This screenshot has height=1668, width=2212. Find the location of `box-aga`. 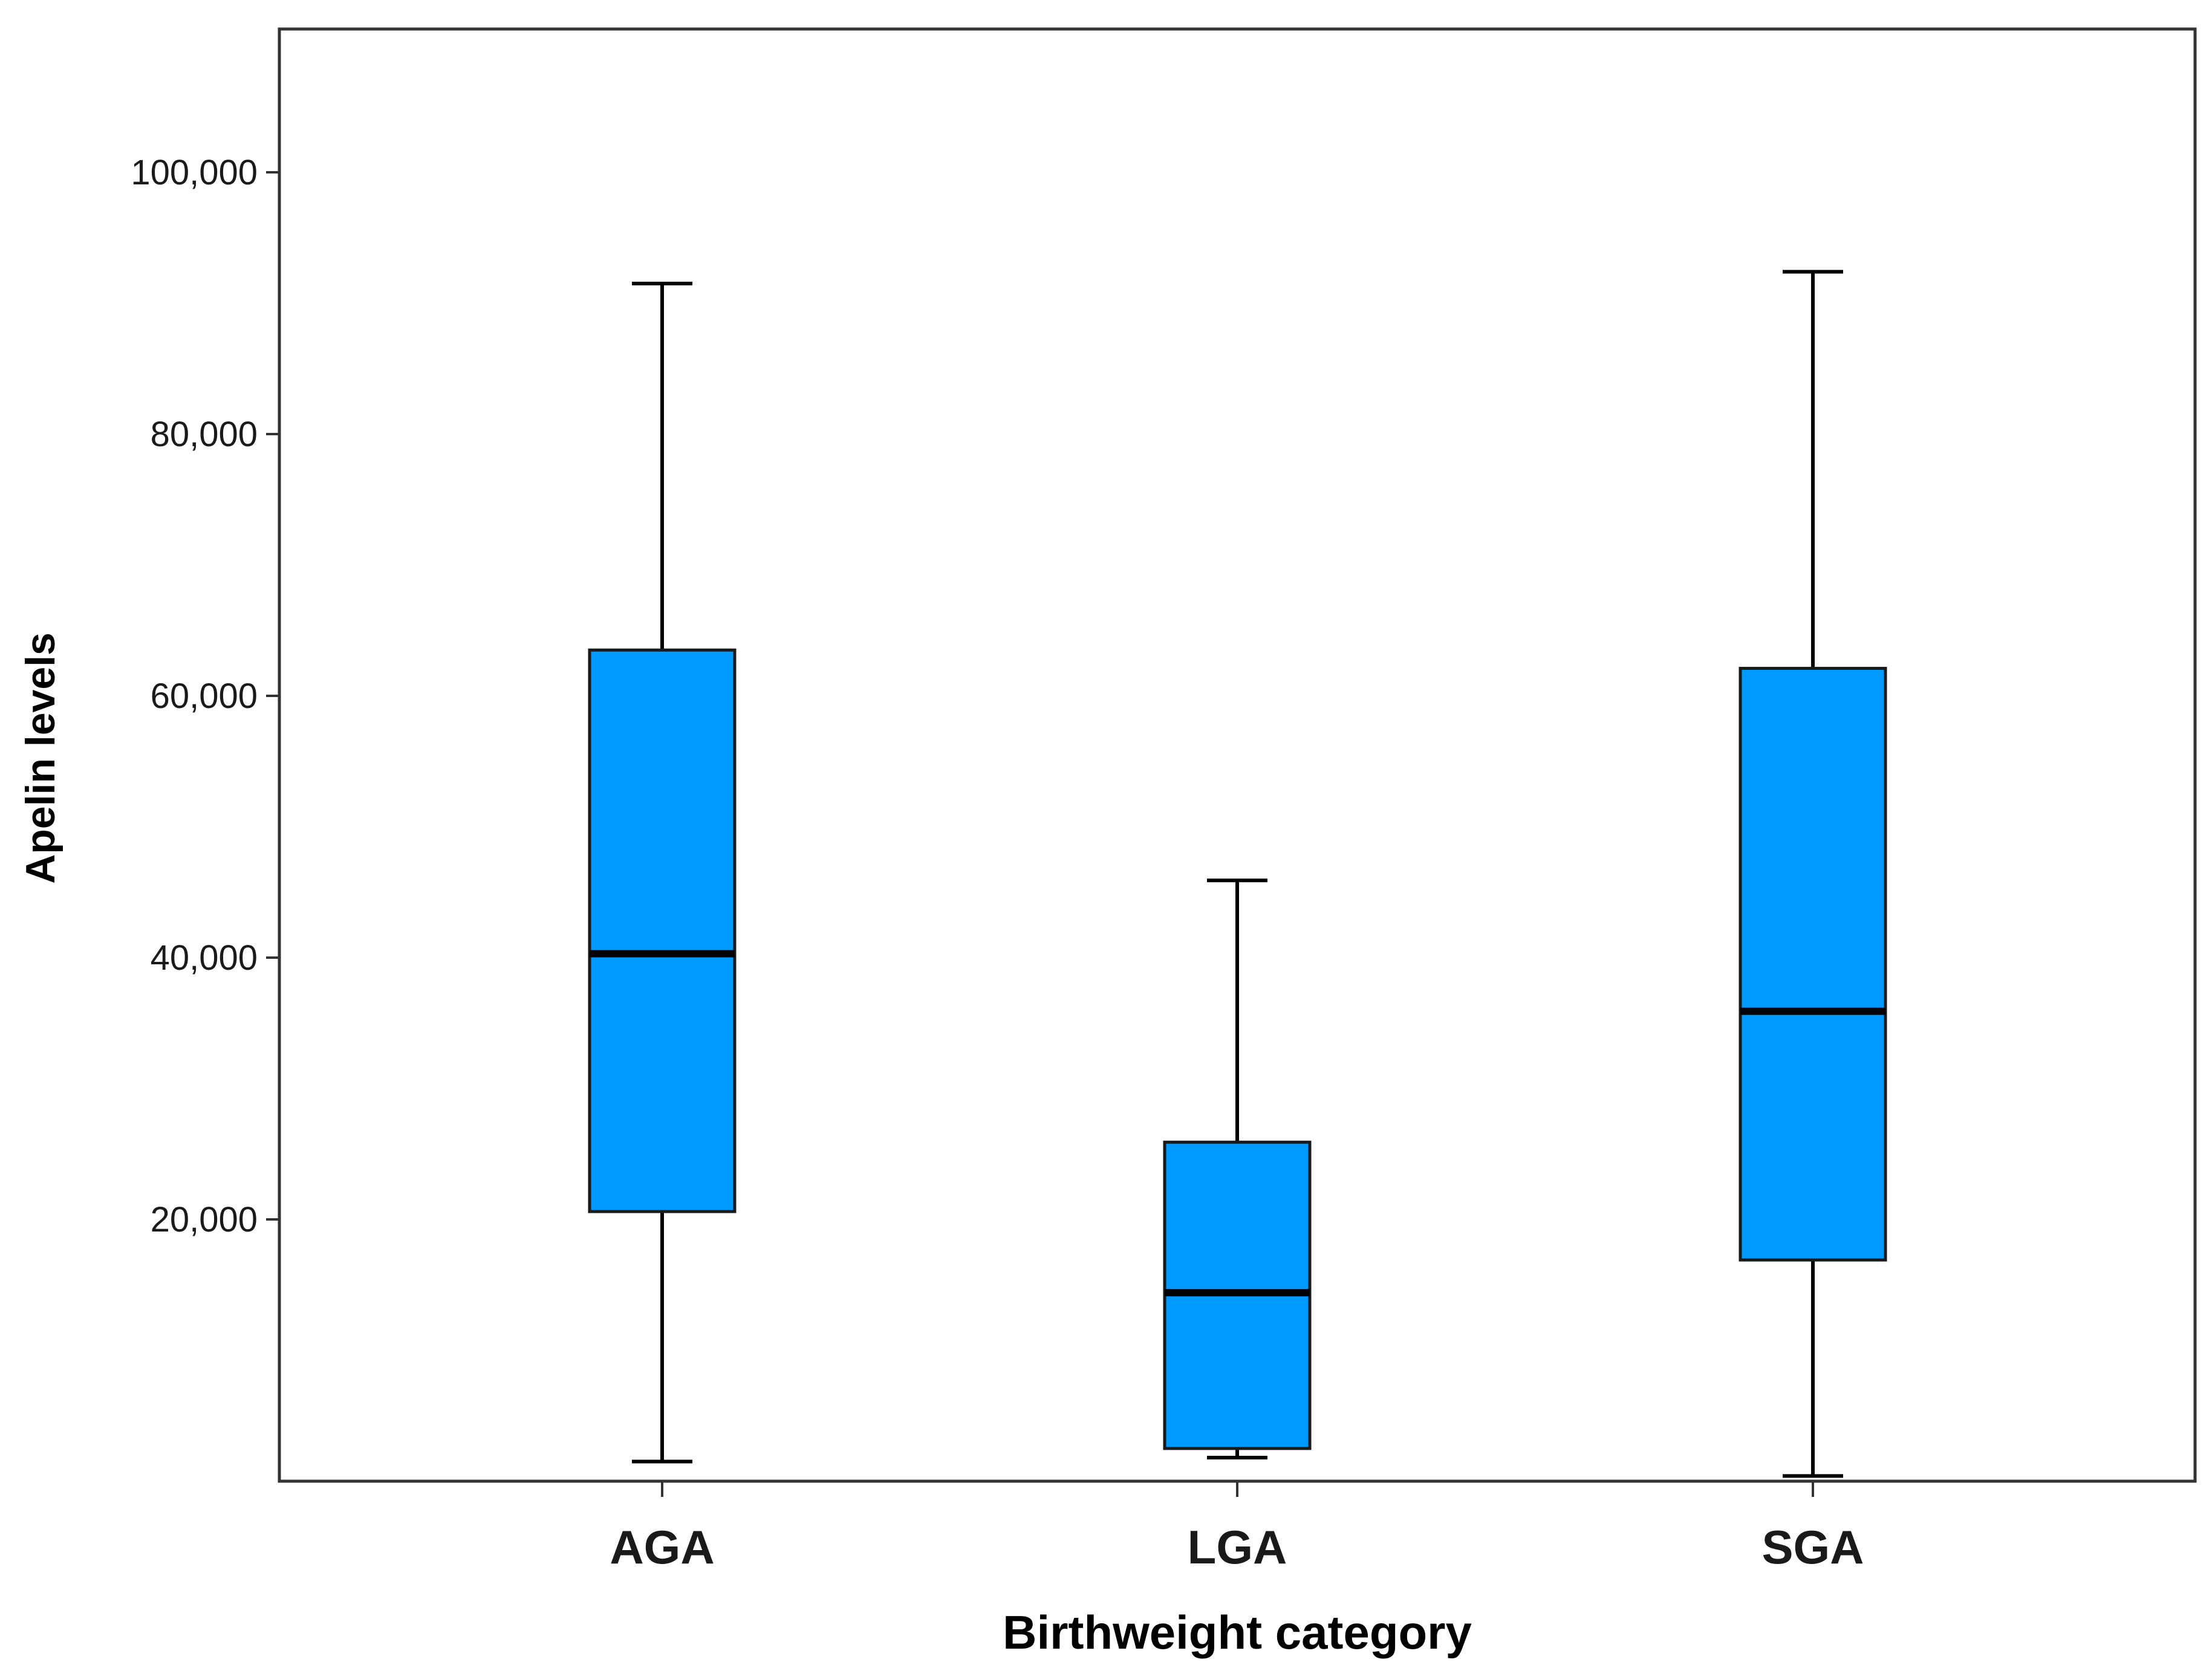

box-aga is located at coordinates (662, 930).